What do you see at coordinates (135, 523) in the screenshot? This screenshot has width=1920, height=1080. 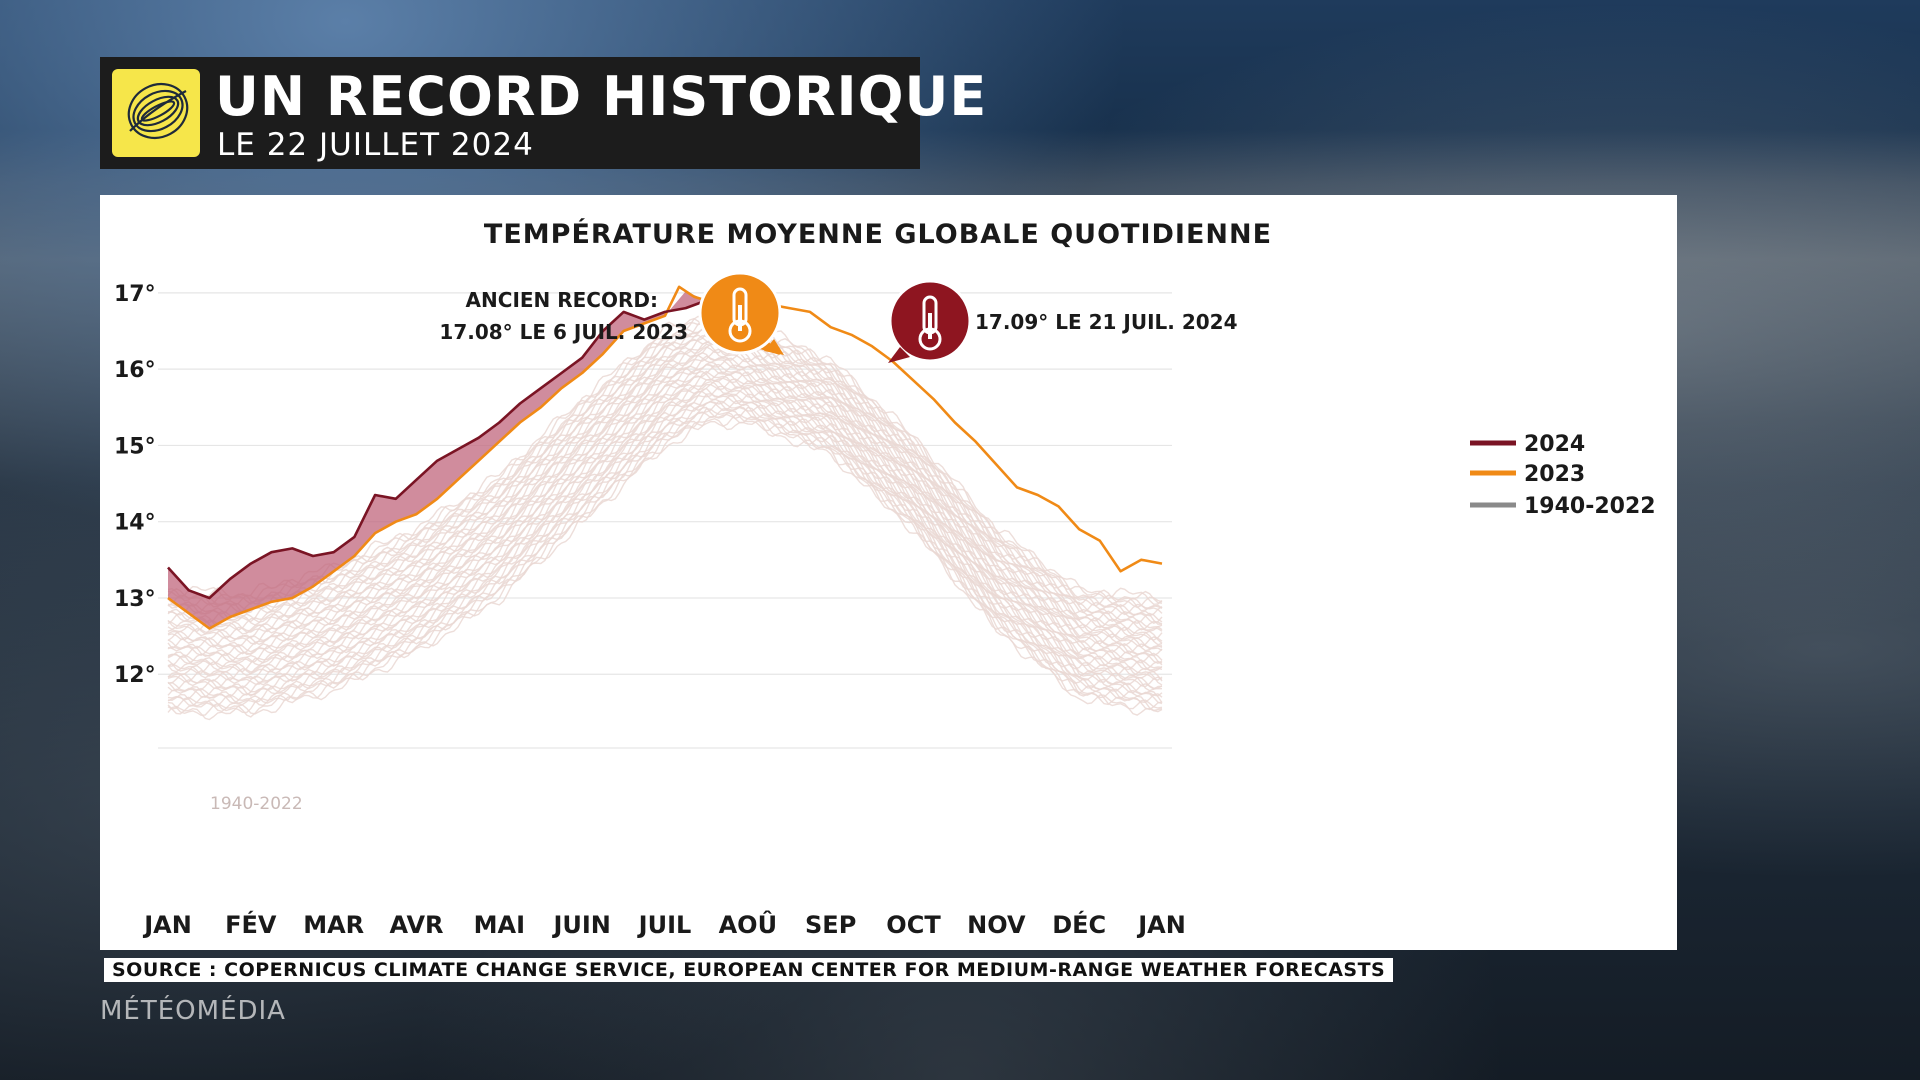 I see `y-tick-label: 14°` at bounding box center [135, 523].